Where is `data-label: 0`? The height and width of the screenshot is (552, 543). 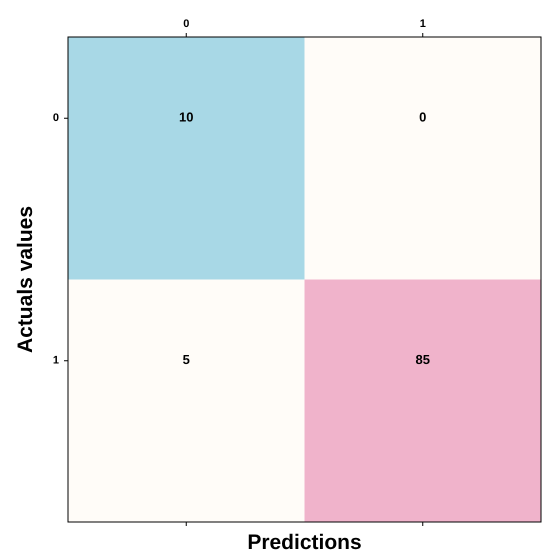 data-label: 0 is located at coordinates (422, 117).